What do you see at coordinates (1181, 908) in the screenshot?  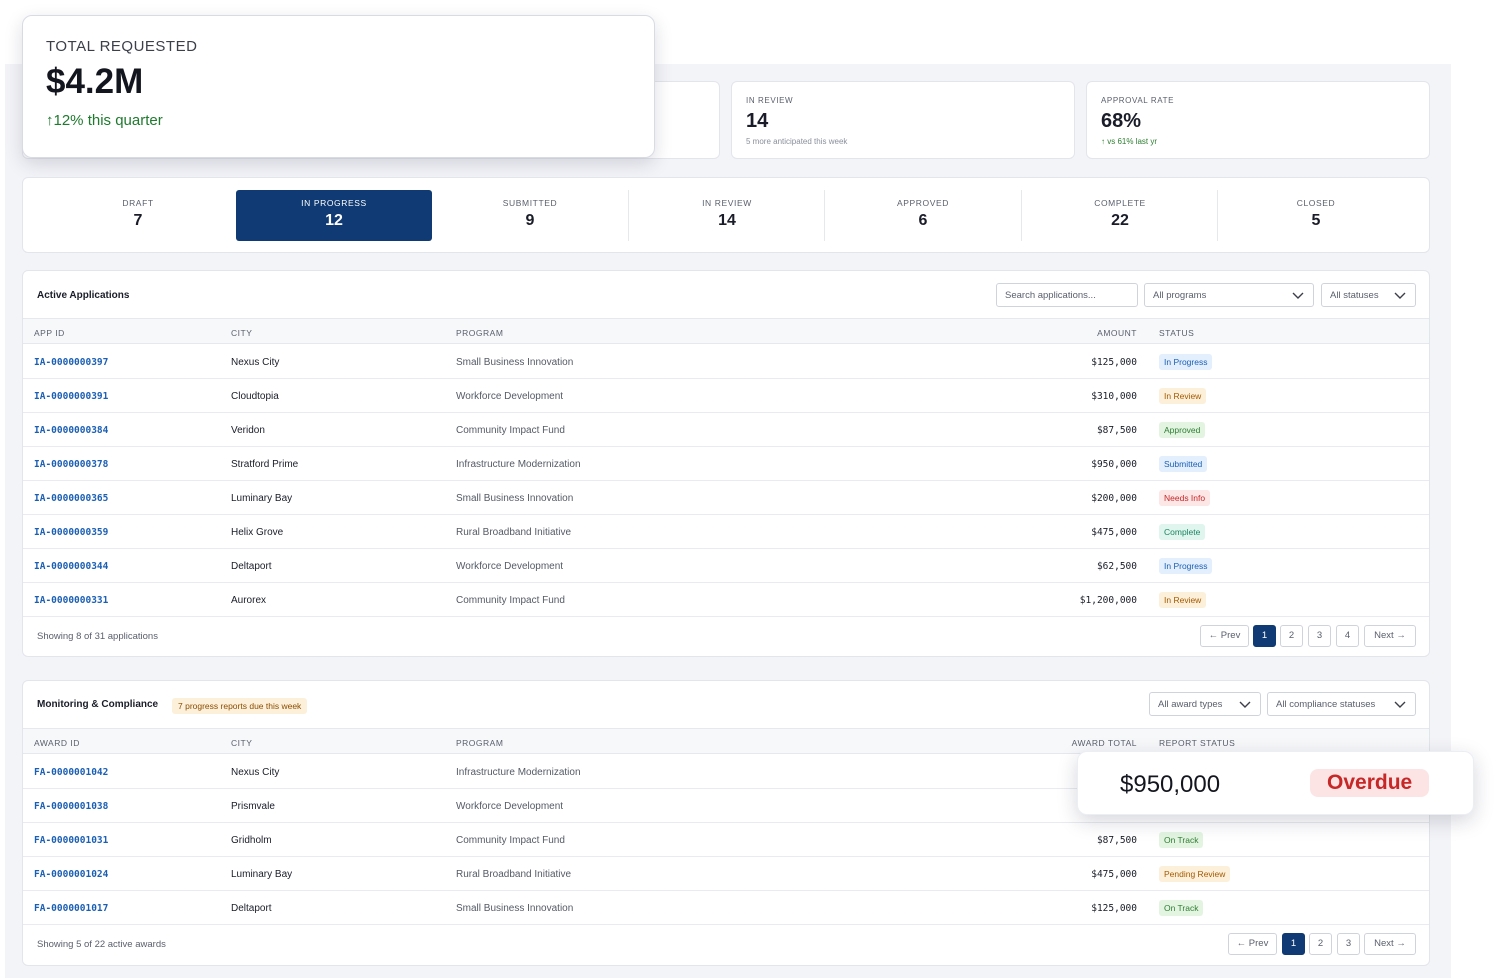 I see `status-badge: On Track` at bounding box center [1181, 908].